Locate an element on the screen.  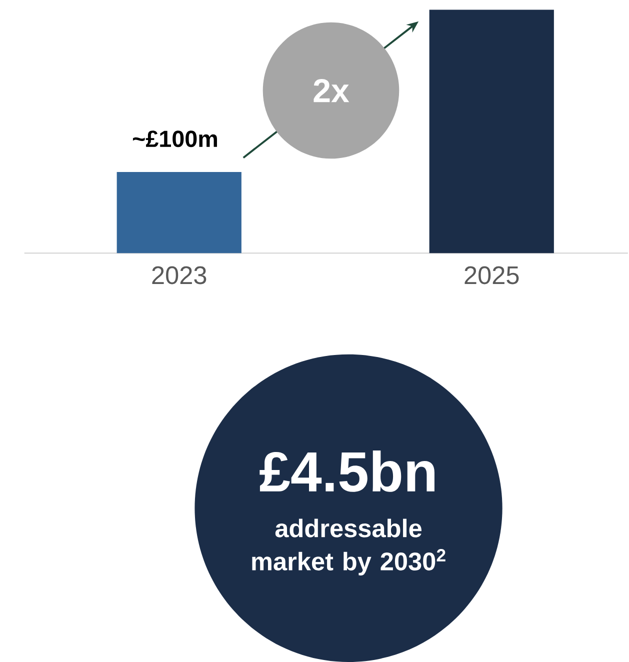
x-tick-label: 2023 is located at coordinates (179, 275).